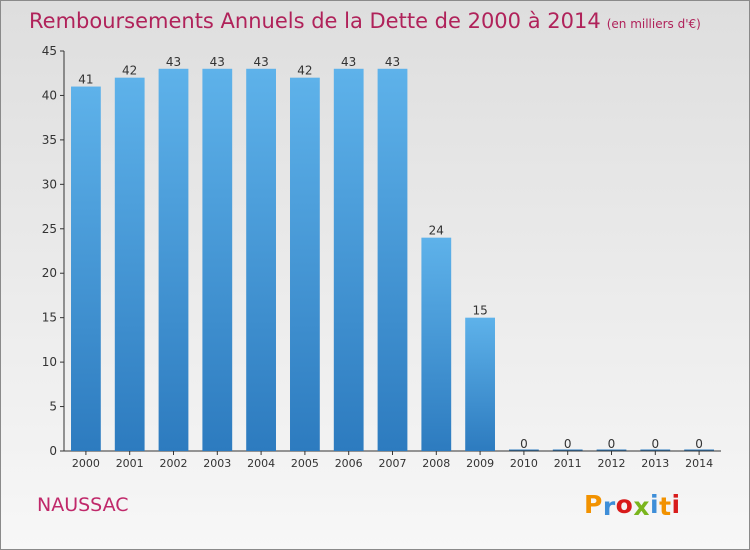  What do you see at coordinates (699, 463) in the screenshot?
I see `x-tick-label: 2014` at bounding box center [699, 463].